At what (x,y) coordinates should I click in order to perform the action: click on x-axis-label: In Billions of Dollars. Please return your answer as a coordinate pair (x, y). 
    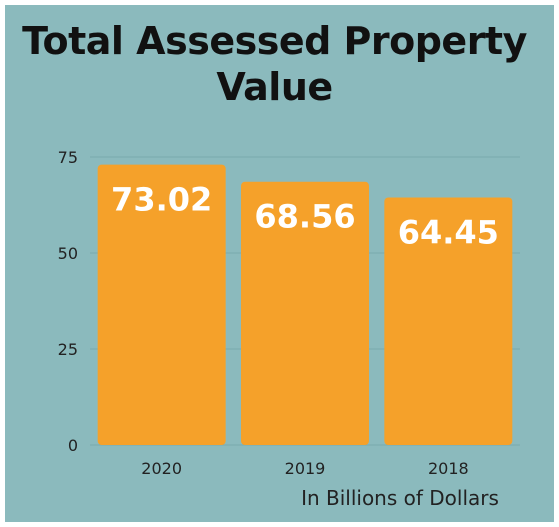
    Looking at the image, I should click on (400, 498).